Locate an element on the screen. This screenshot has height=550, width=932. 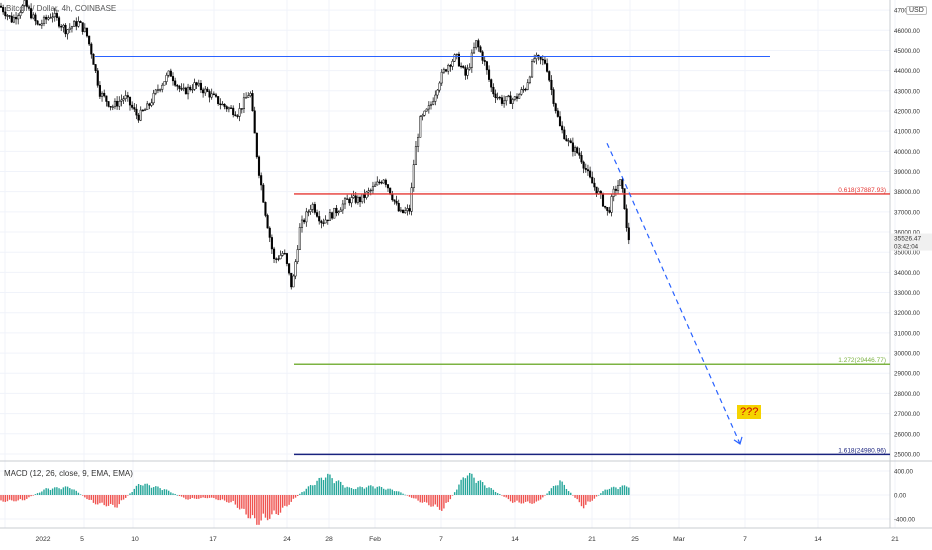
macd-histogram is located at coordinates (315, 498).